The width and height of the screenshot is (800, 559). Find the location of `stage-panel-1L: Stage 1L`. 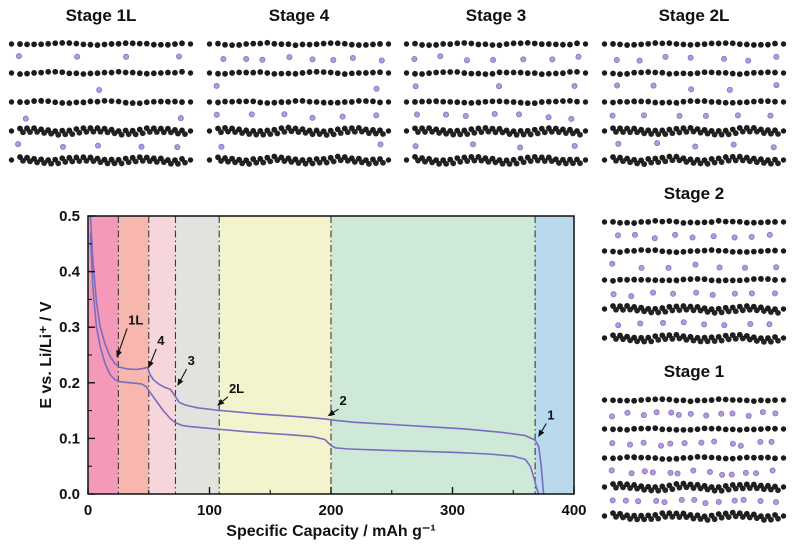

stage-panel-1L: Stage 1L is located at coordinates (101, 92).